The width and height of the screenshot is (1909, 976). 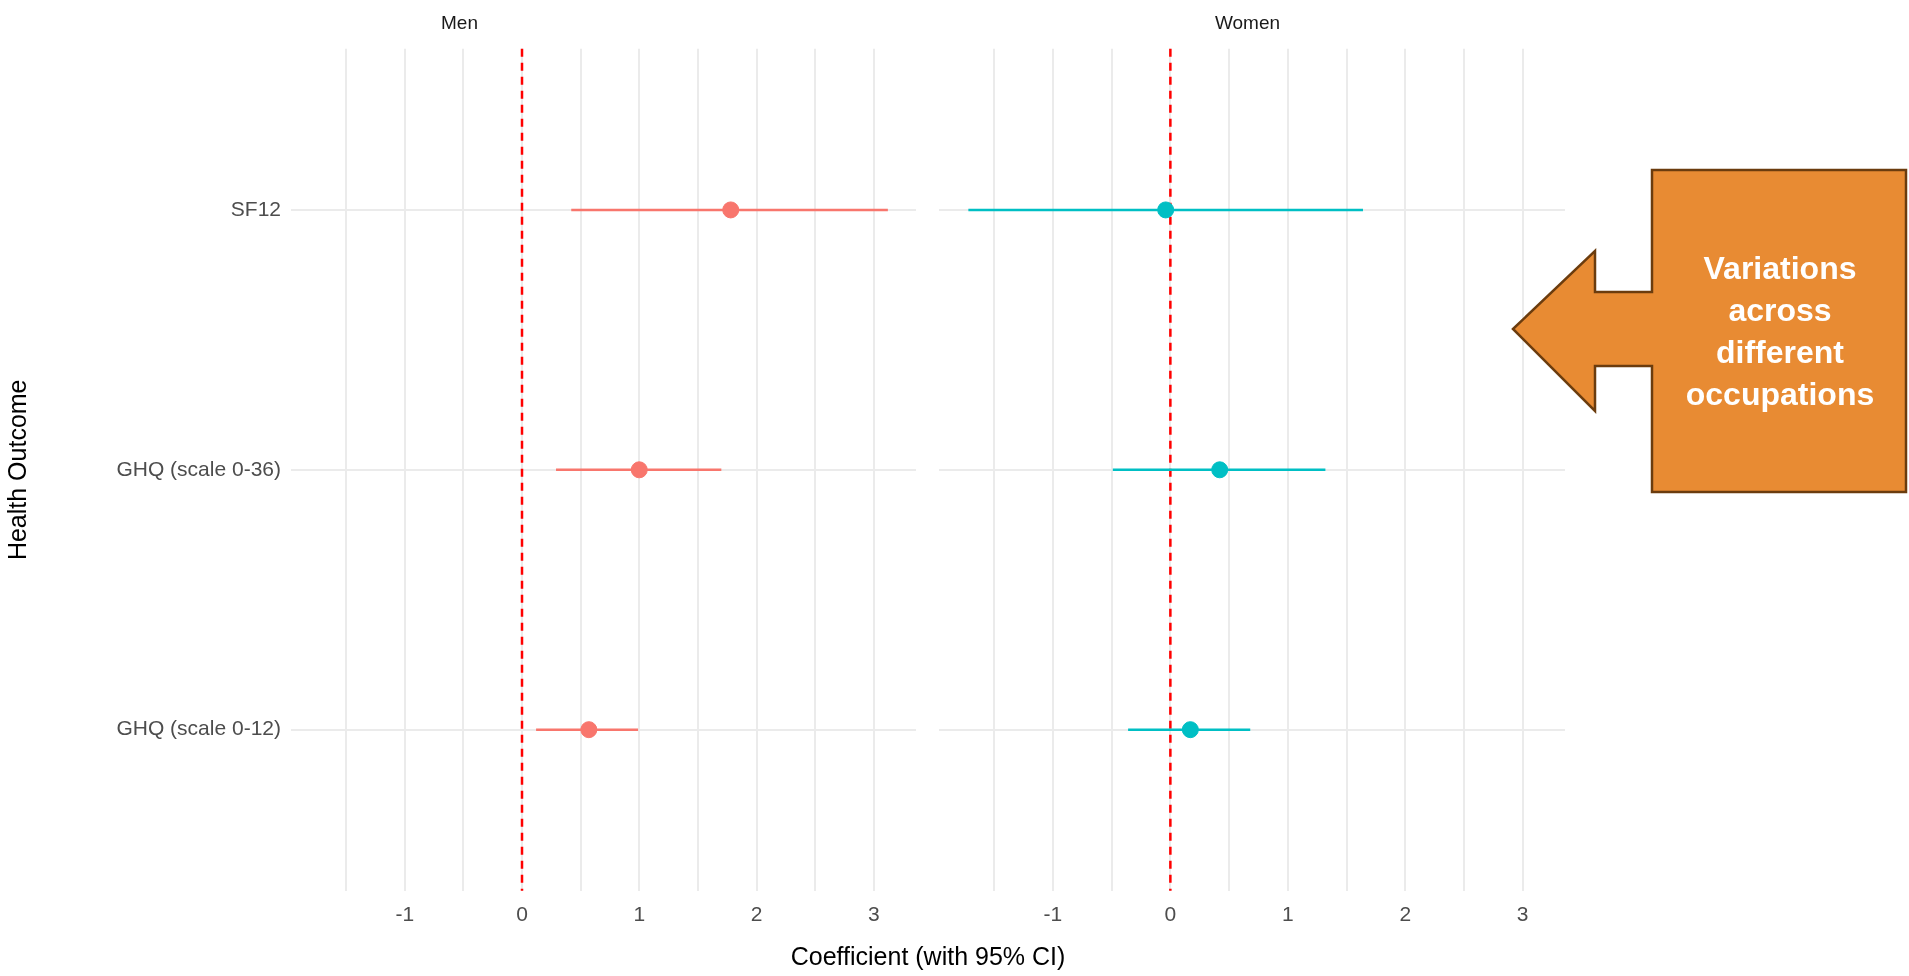 I want to click on y-axis-title: Health Outcome, so click(x=16, y=470).